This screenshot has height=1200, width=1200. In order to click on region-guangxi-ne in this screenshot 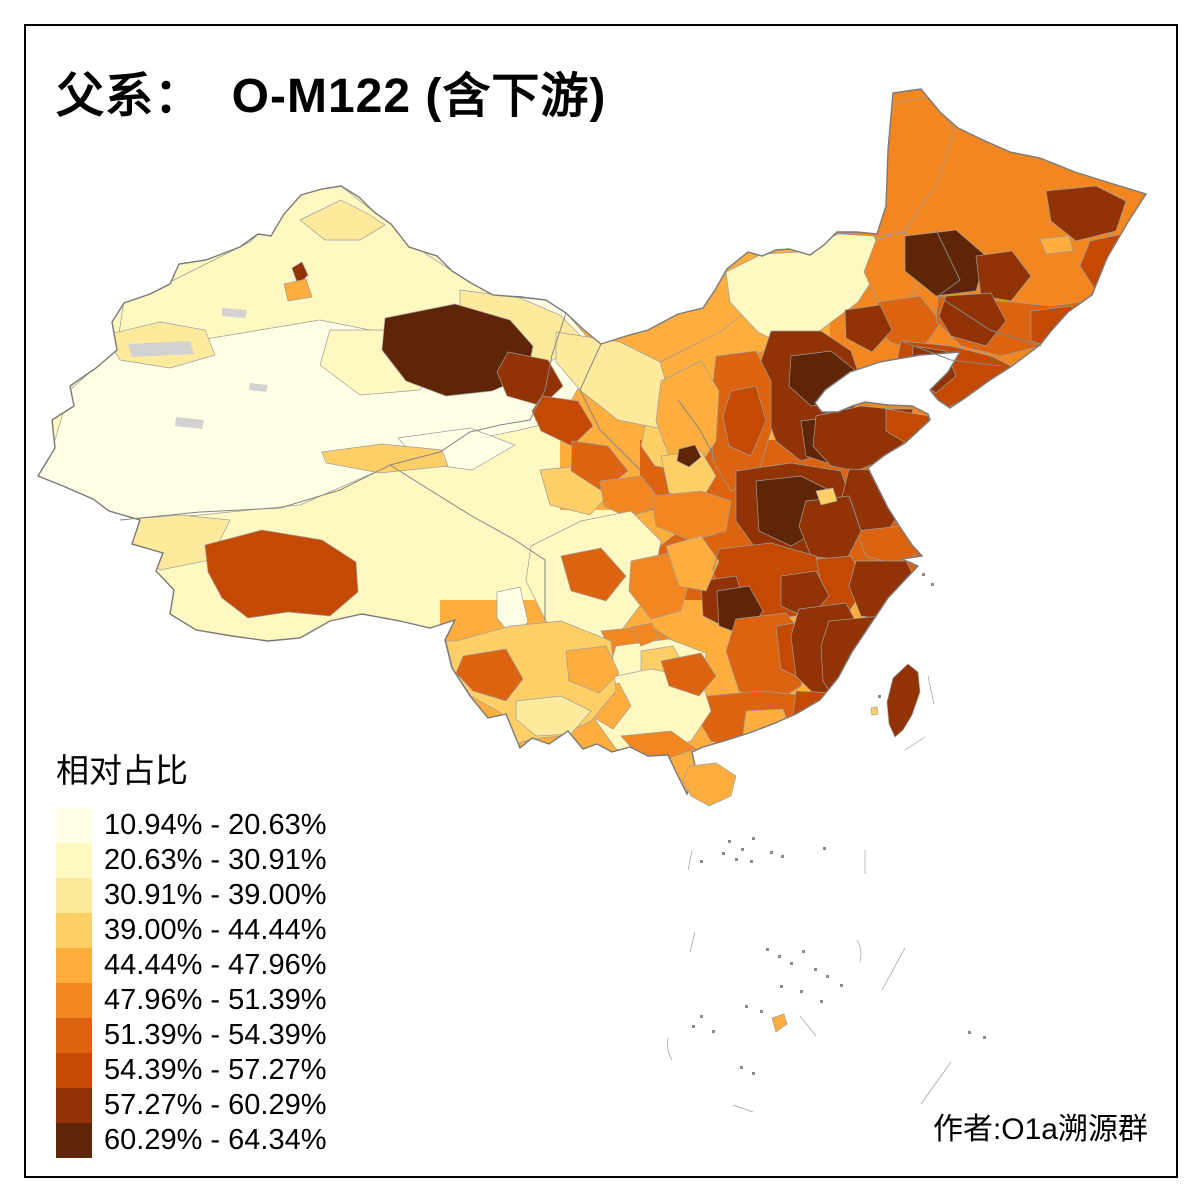, I will do `click(688, 674)`.